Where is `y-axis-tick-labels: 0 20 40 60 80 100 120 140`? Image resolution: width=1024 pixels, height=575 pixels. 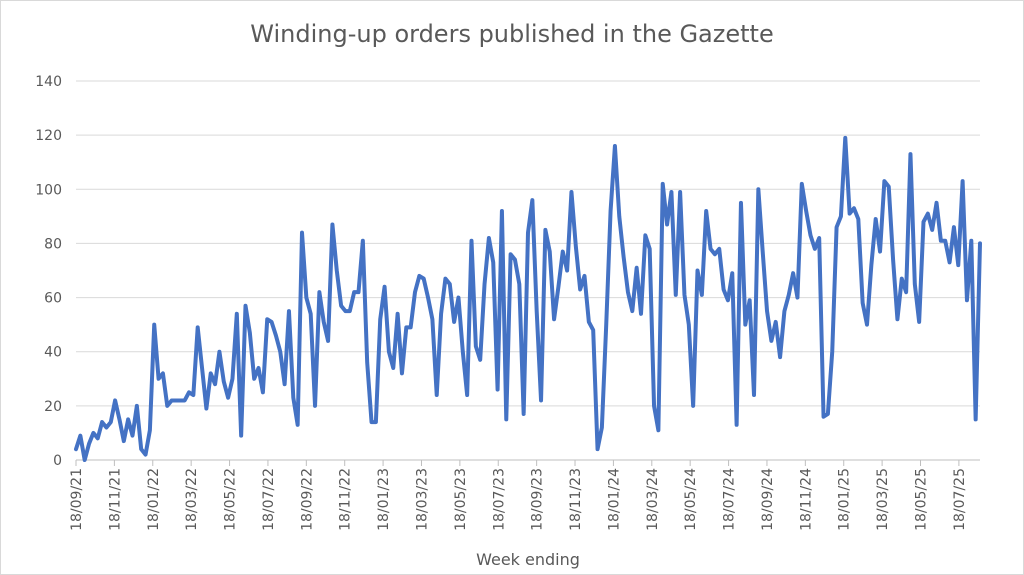 y-axis-tick-labels: 0 20 40 60 80 100 120 140 is located at coordinates (48, 271).